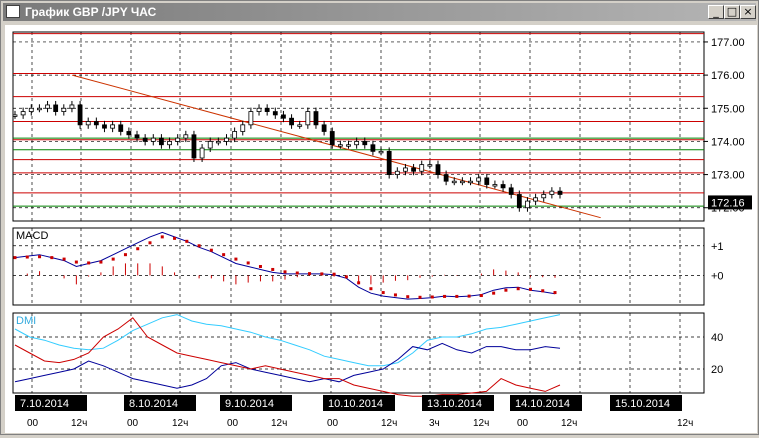  What do you see at coordinates (285, 265) in the screenshot?
I see `macd-line` at bounding box center [285, 265].